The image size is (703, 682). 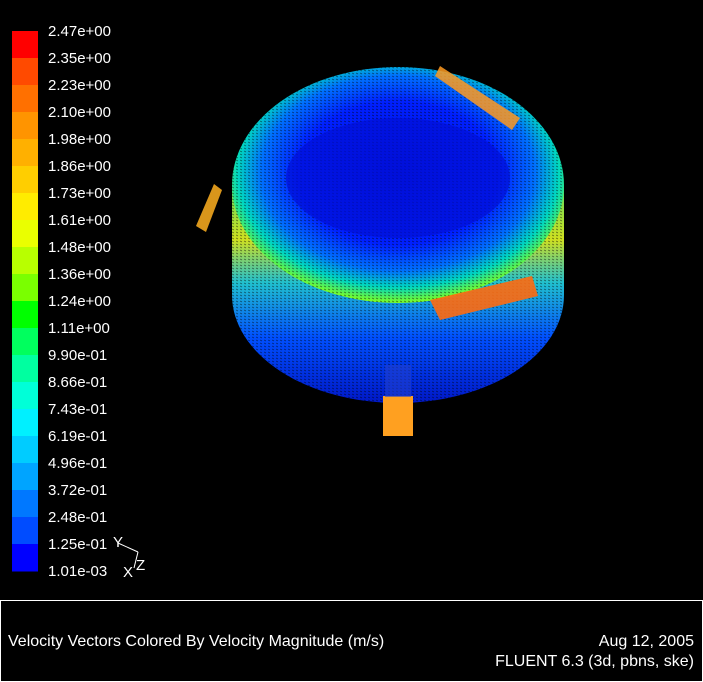 I want to click on colorbar-label: 1.36e+00, so click(x=79, y=274).